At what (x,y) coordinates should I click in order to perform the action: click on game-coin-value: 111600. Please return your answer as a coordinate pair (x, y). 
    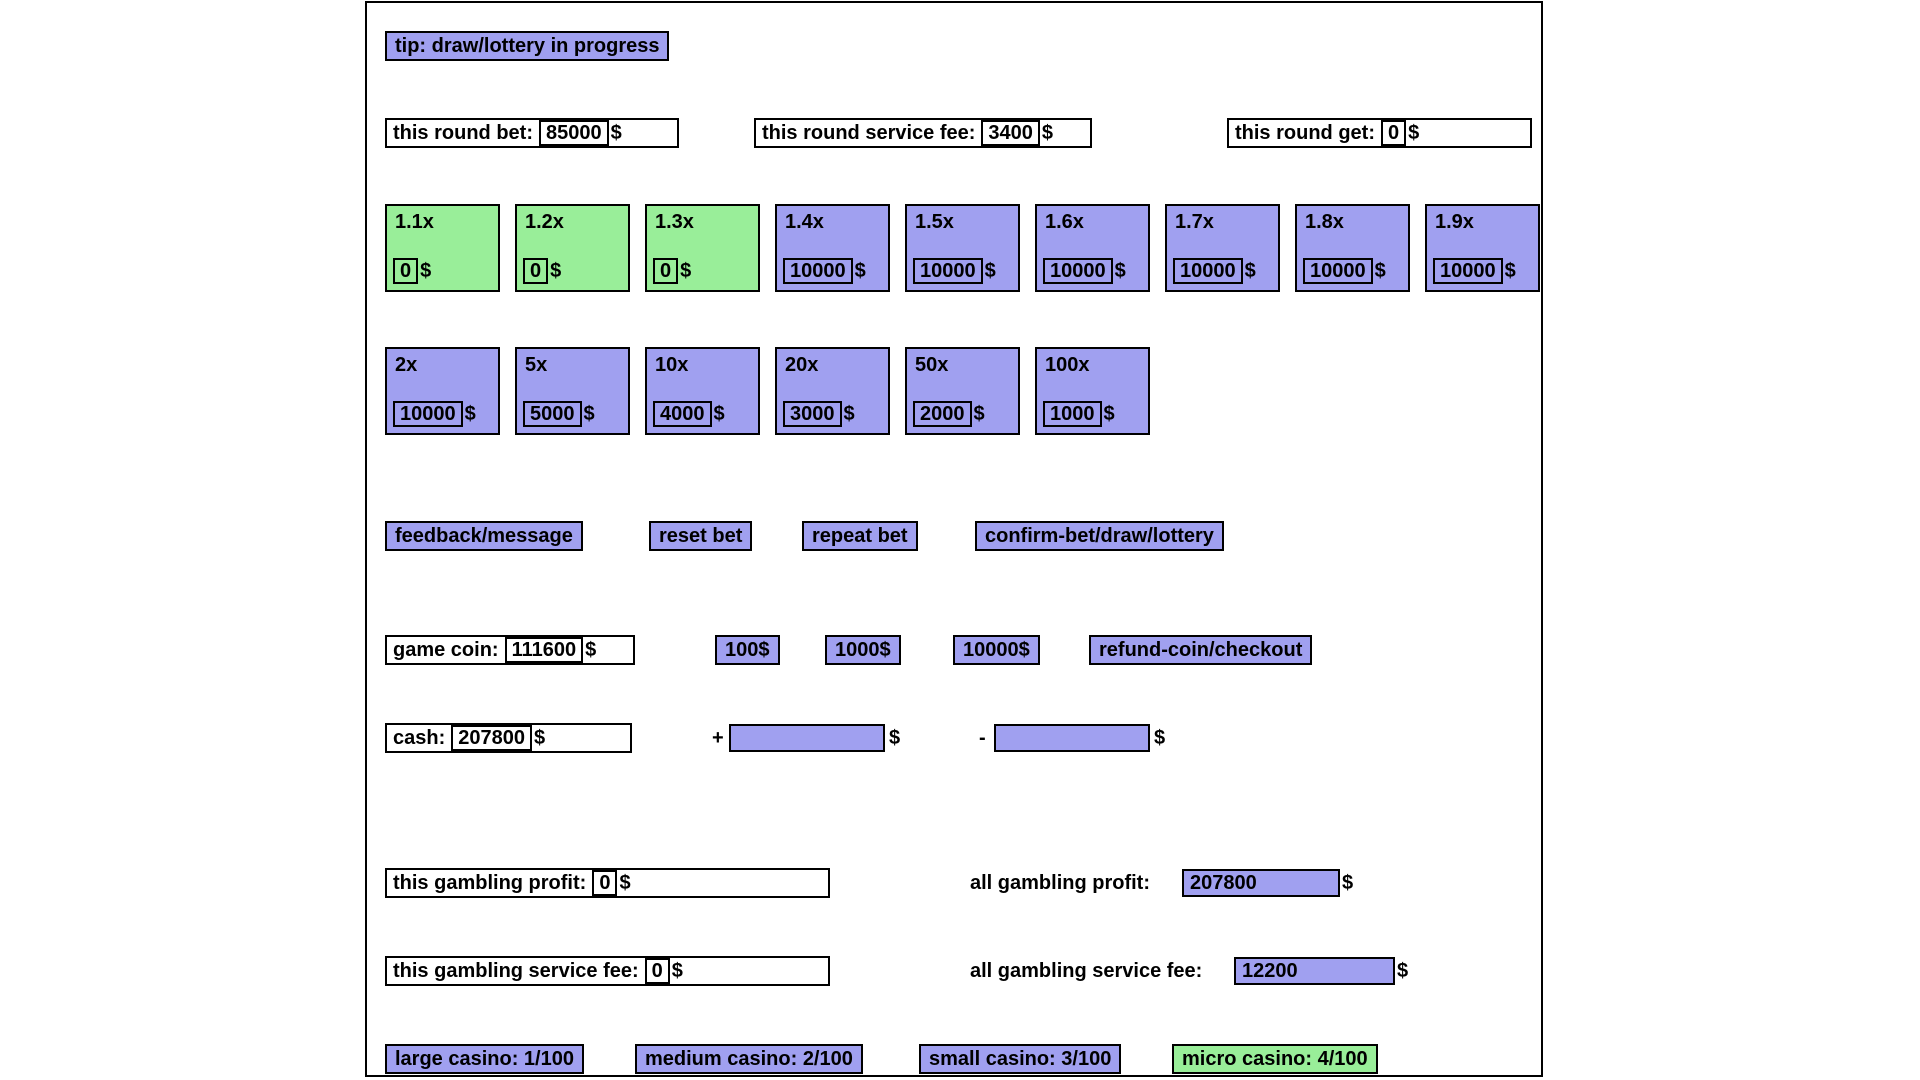
    Looking at the image, I should click on (544, 650).